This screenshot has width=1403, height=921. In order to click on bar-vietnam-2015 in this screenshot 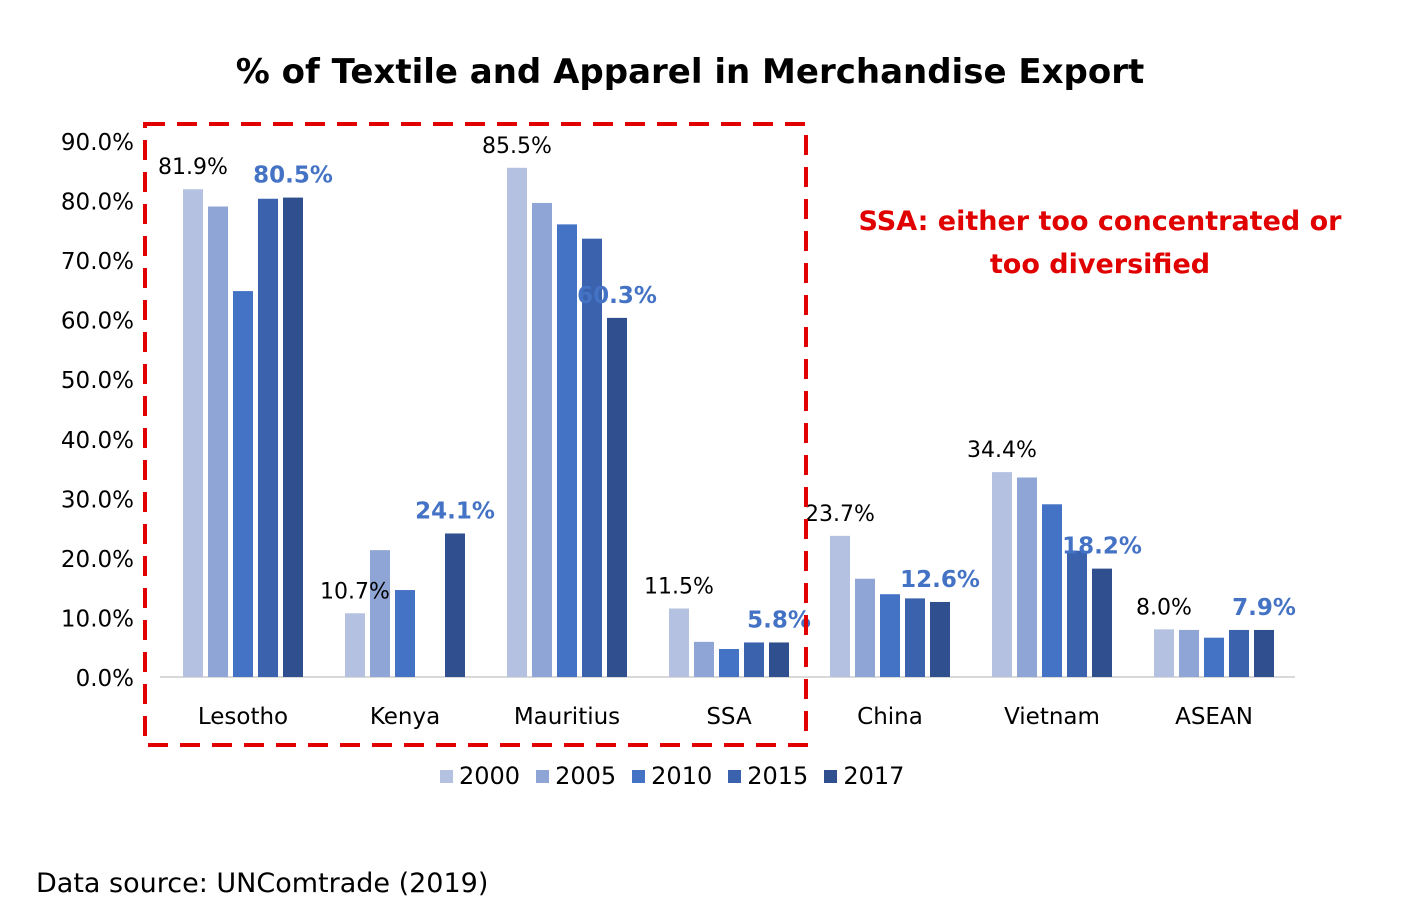, I will do `click(1077, 613)`.